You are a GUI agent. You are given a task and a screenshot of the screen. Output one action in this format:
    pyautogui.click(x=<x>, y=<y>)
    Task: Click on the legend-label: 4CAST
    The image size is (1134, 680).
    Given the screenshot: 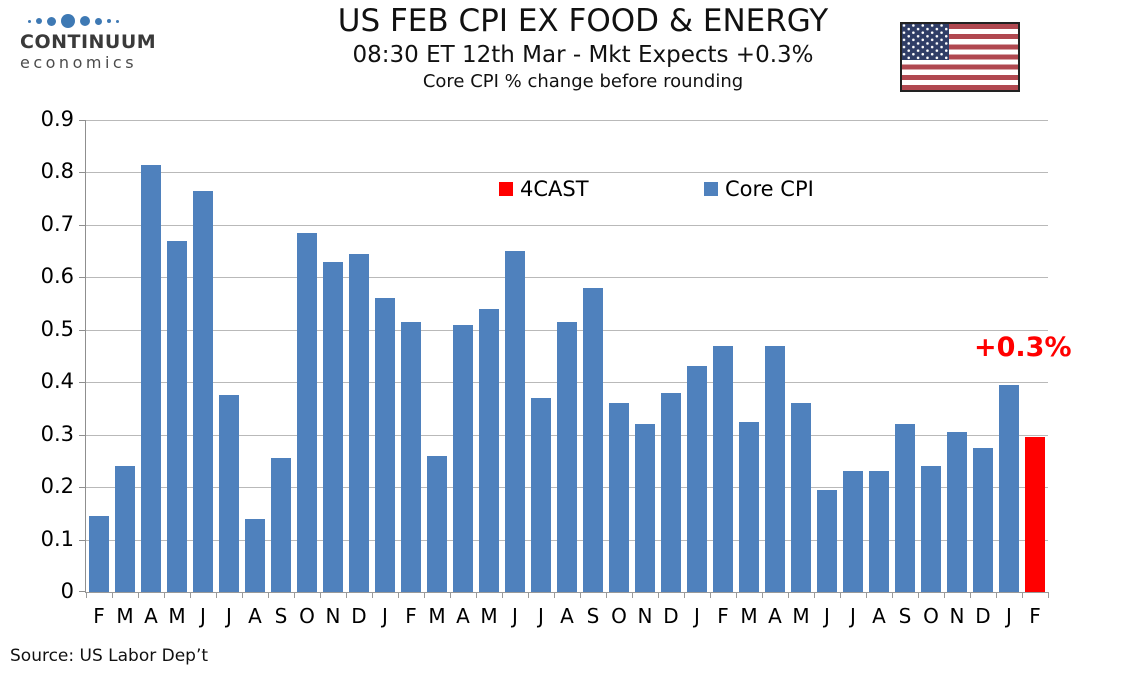 What is the action you would take?
    pyautogui.click(x=554, y=189)
    